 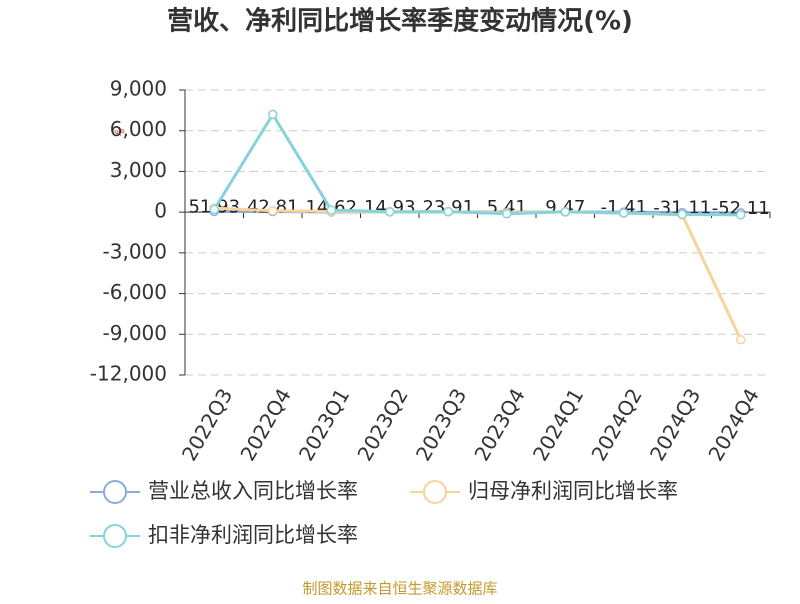 I want to click on y-tick-label: -6,000, so click(x=135, y=292).